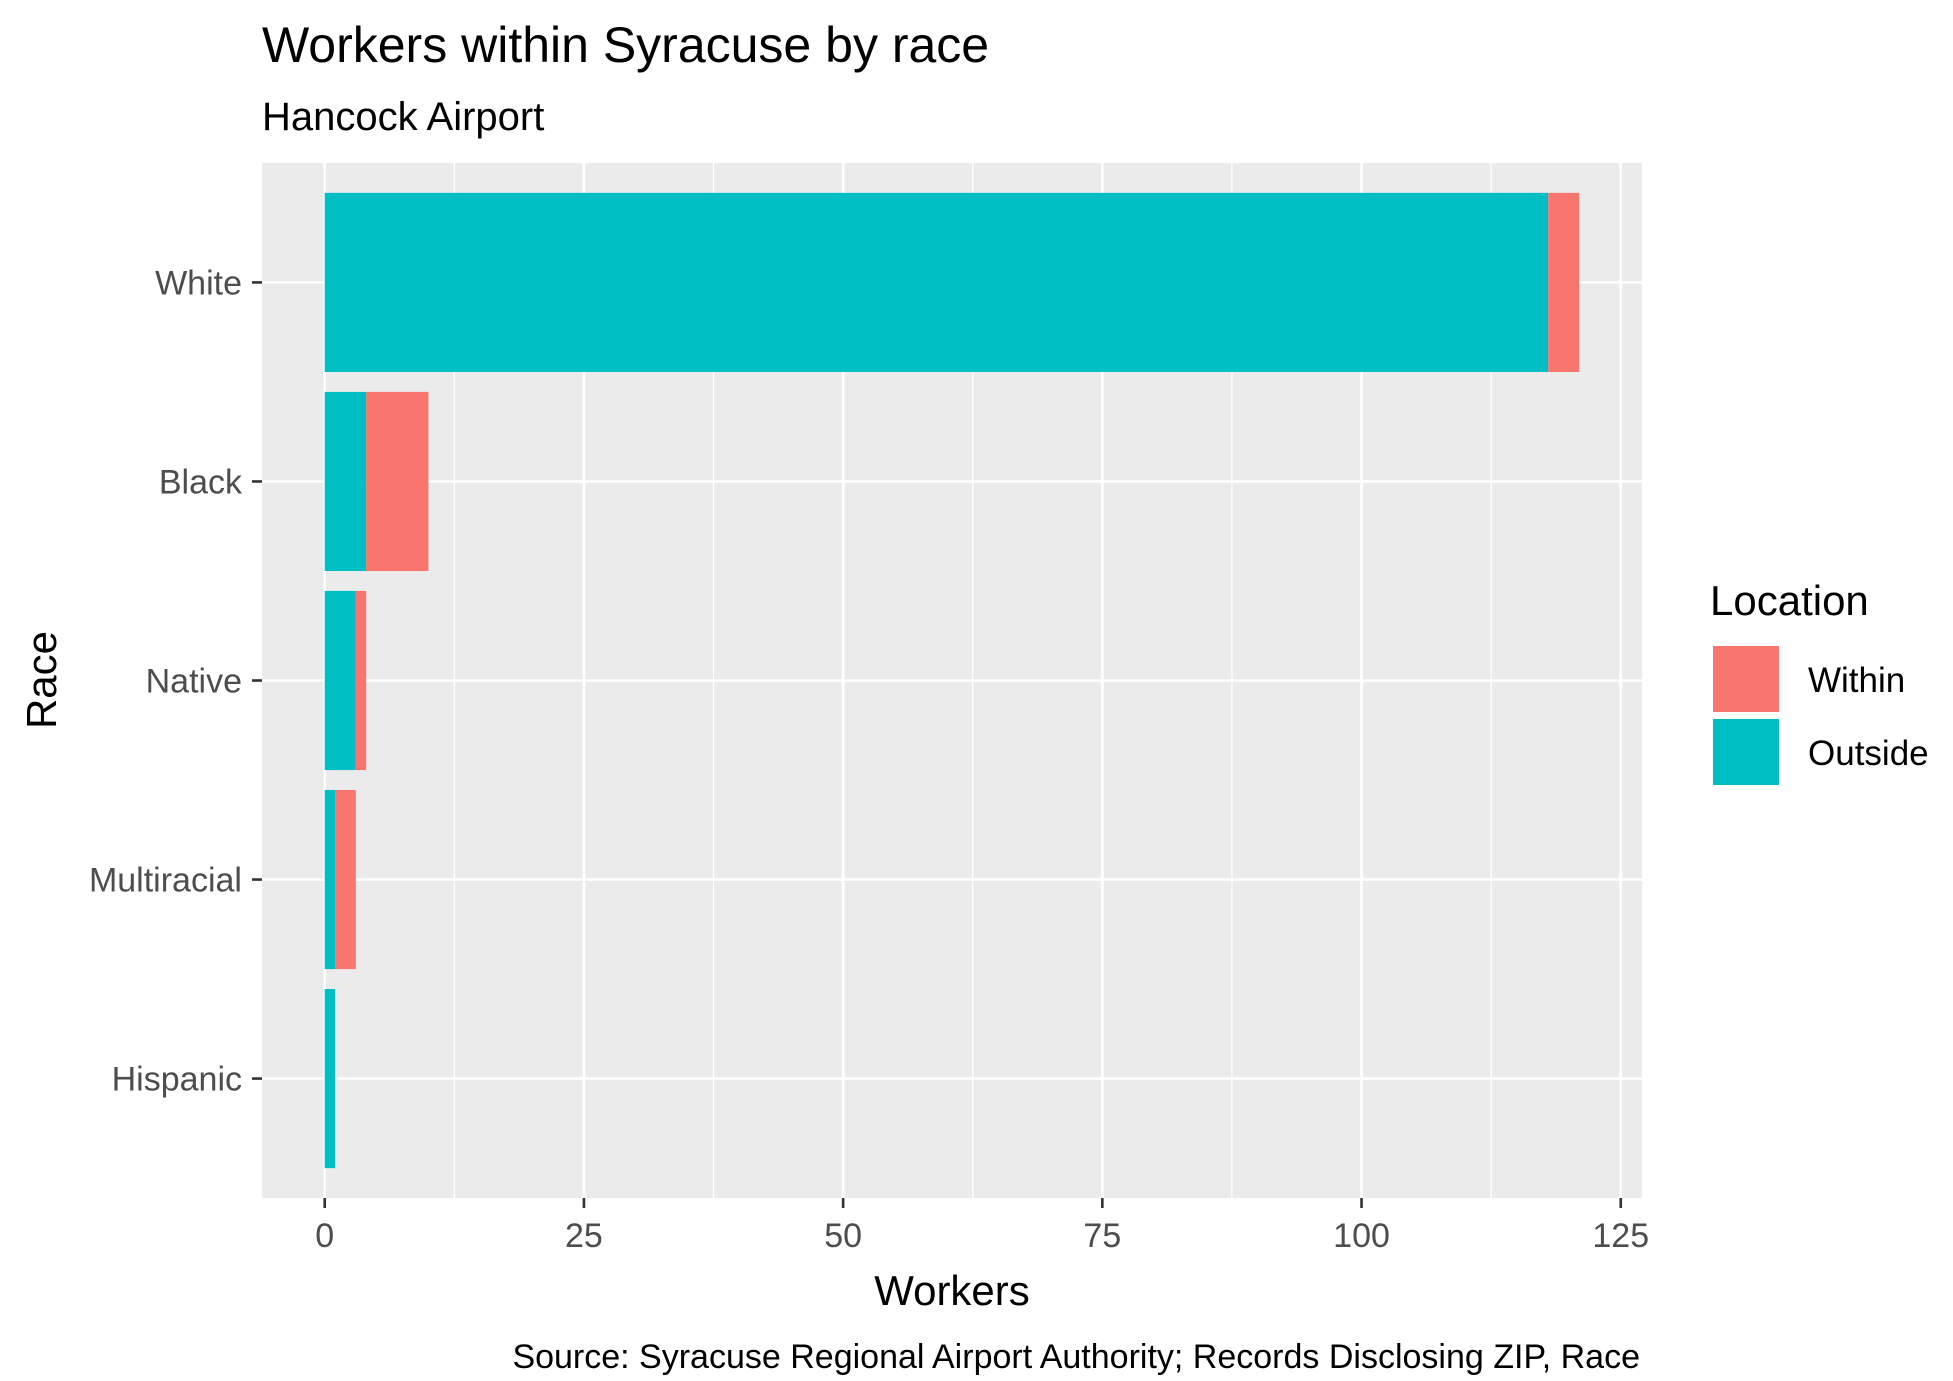 Image resolution: width=1953 pixels, height=1381 pixels. I want to click on x-tick-label: 100, so click(1361, 1236).